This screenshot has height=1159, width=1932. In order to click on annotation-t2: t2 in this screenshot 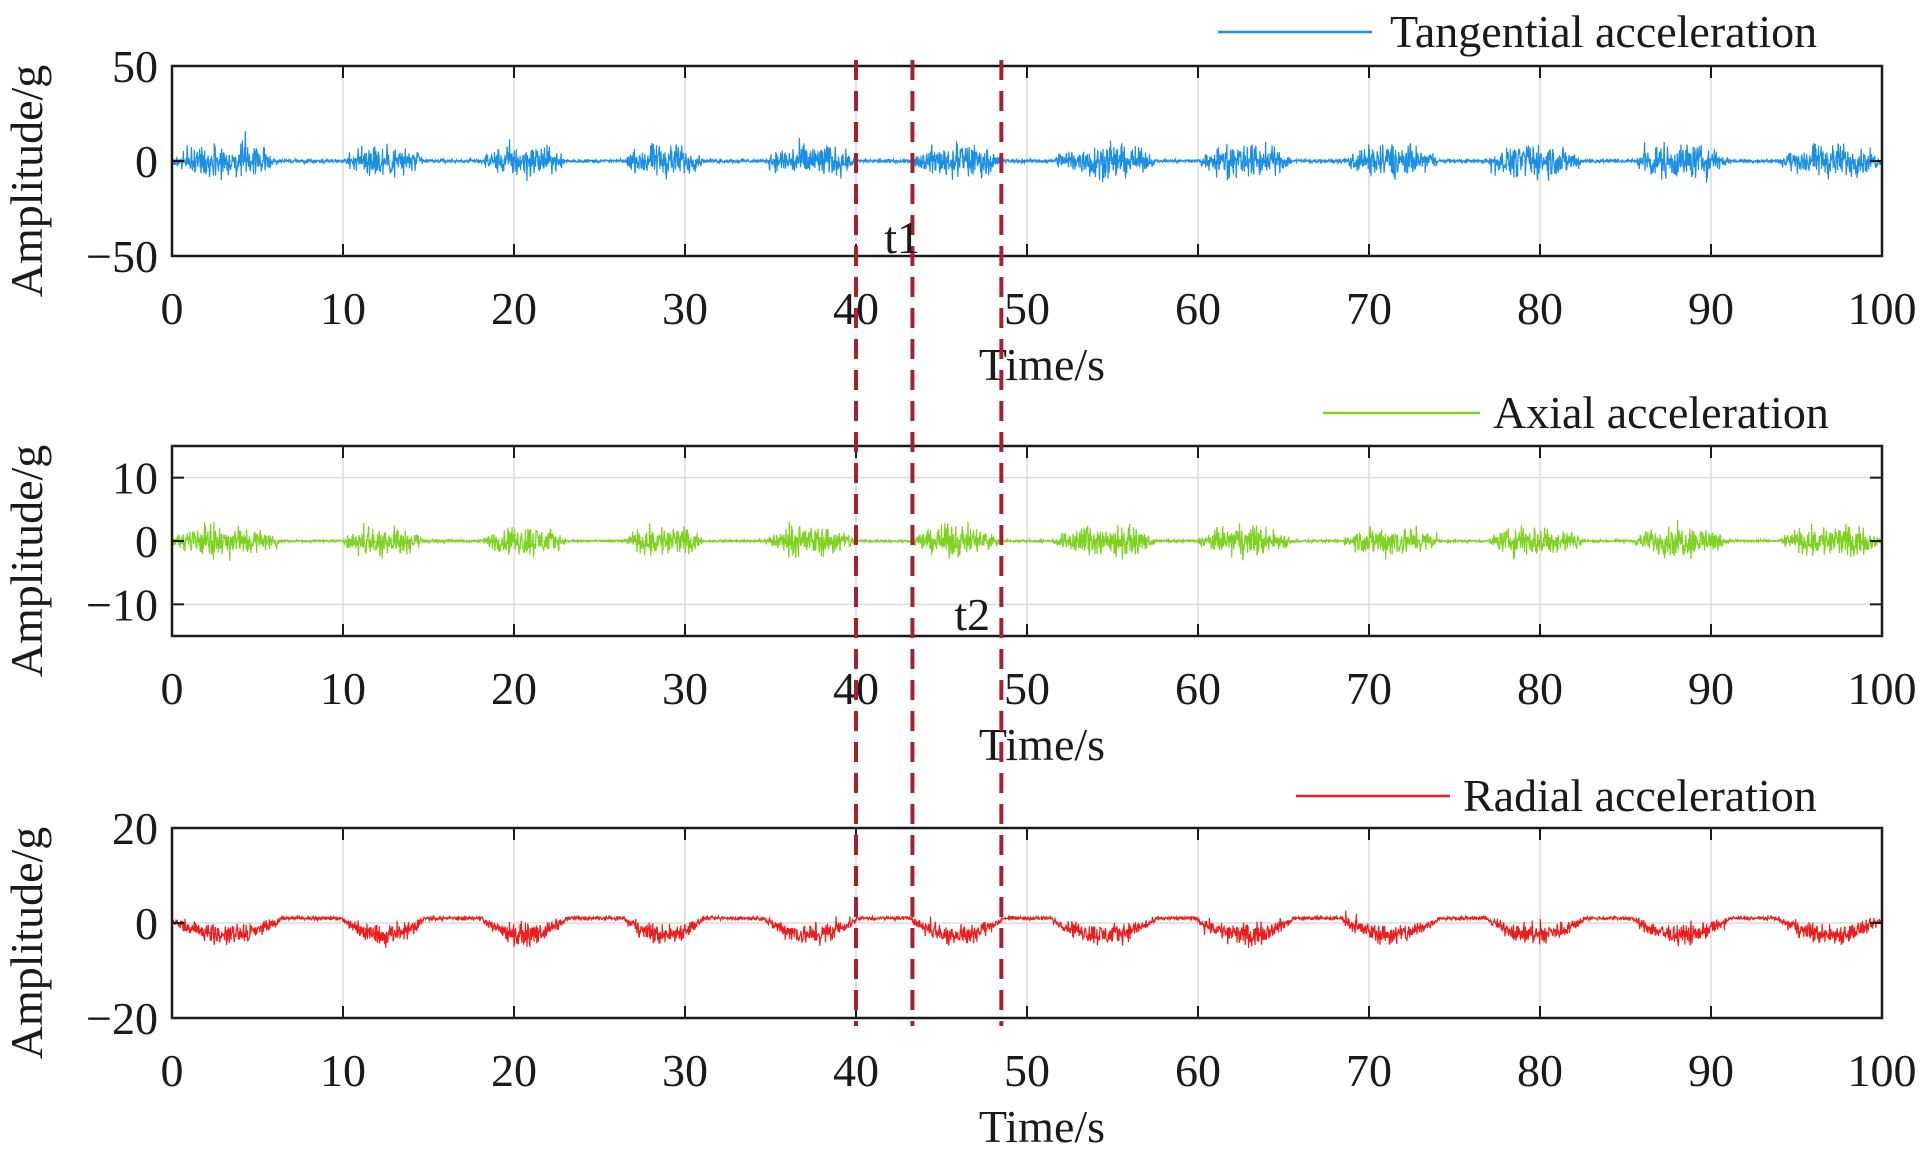, I will do `click(972, 614)`.